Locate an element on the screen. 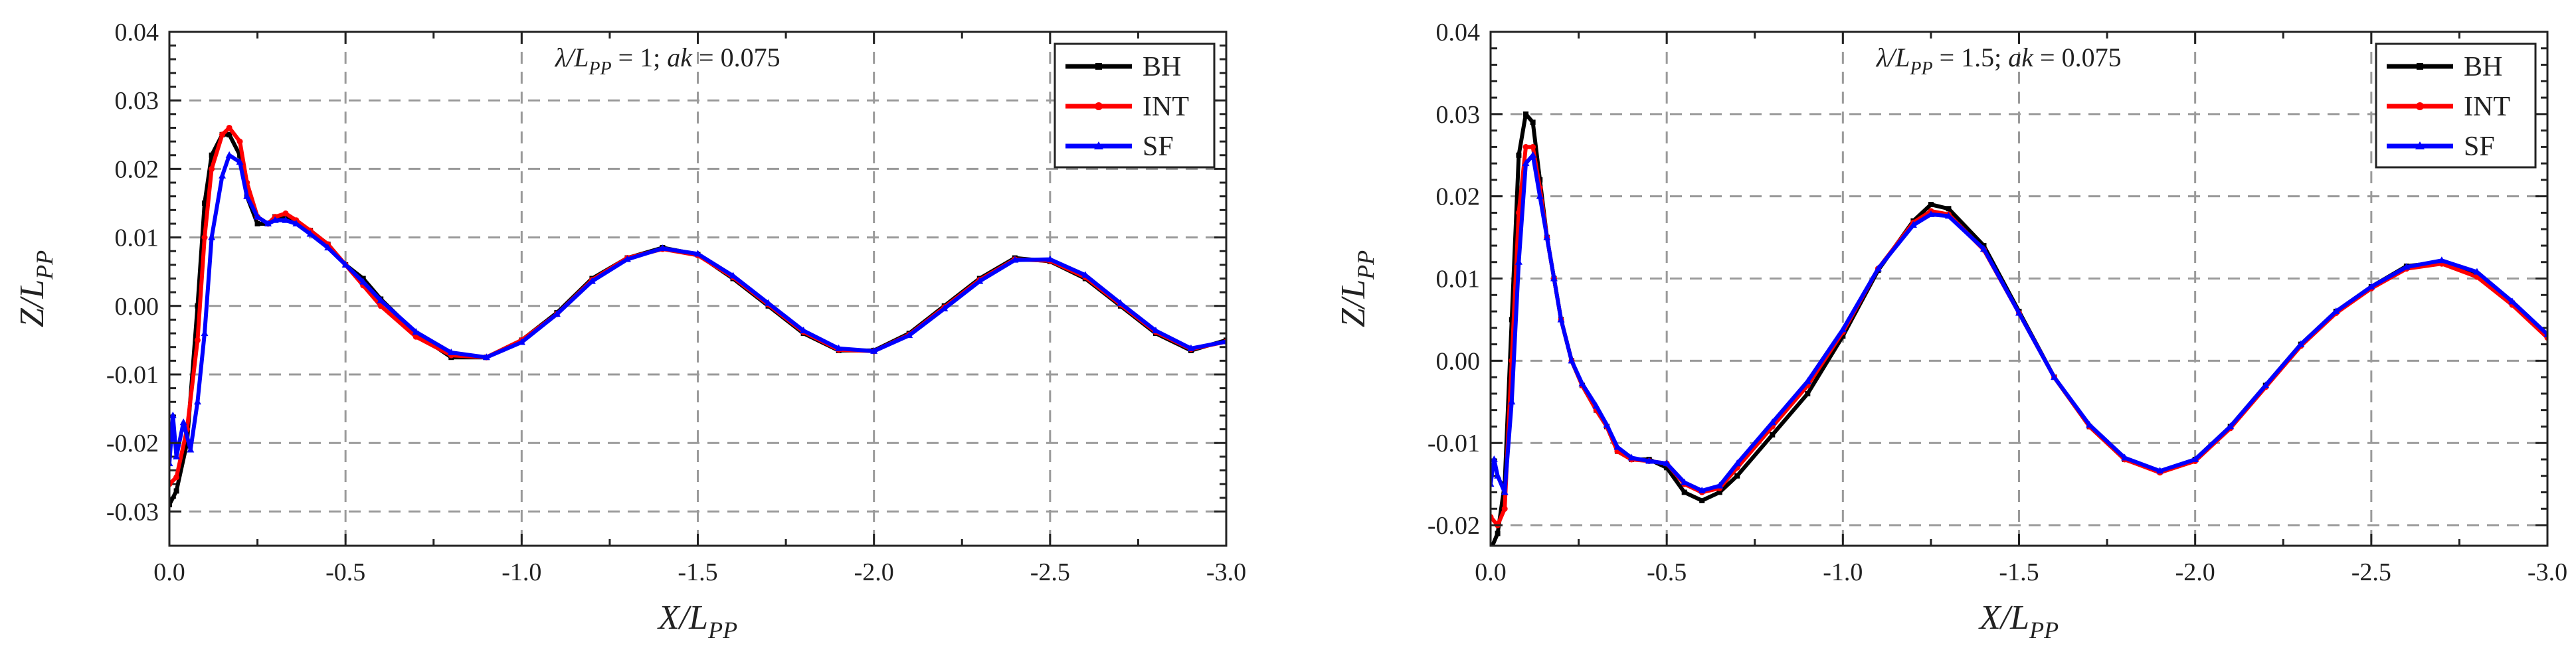 The image size is (2576, 648). x-tick-label: -3.0 is located at coordinates (1226, 572).